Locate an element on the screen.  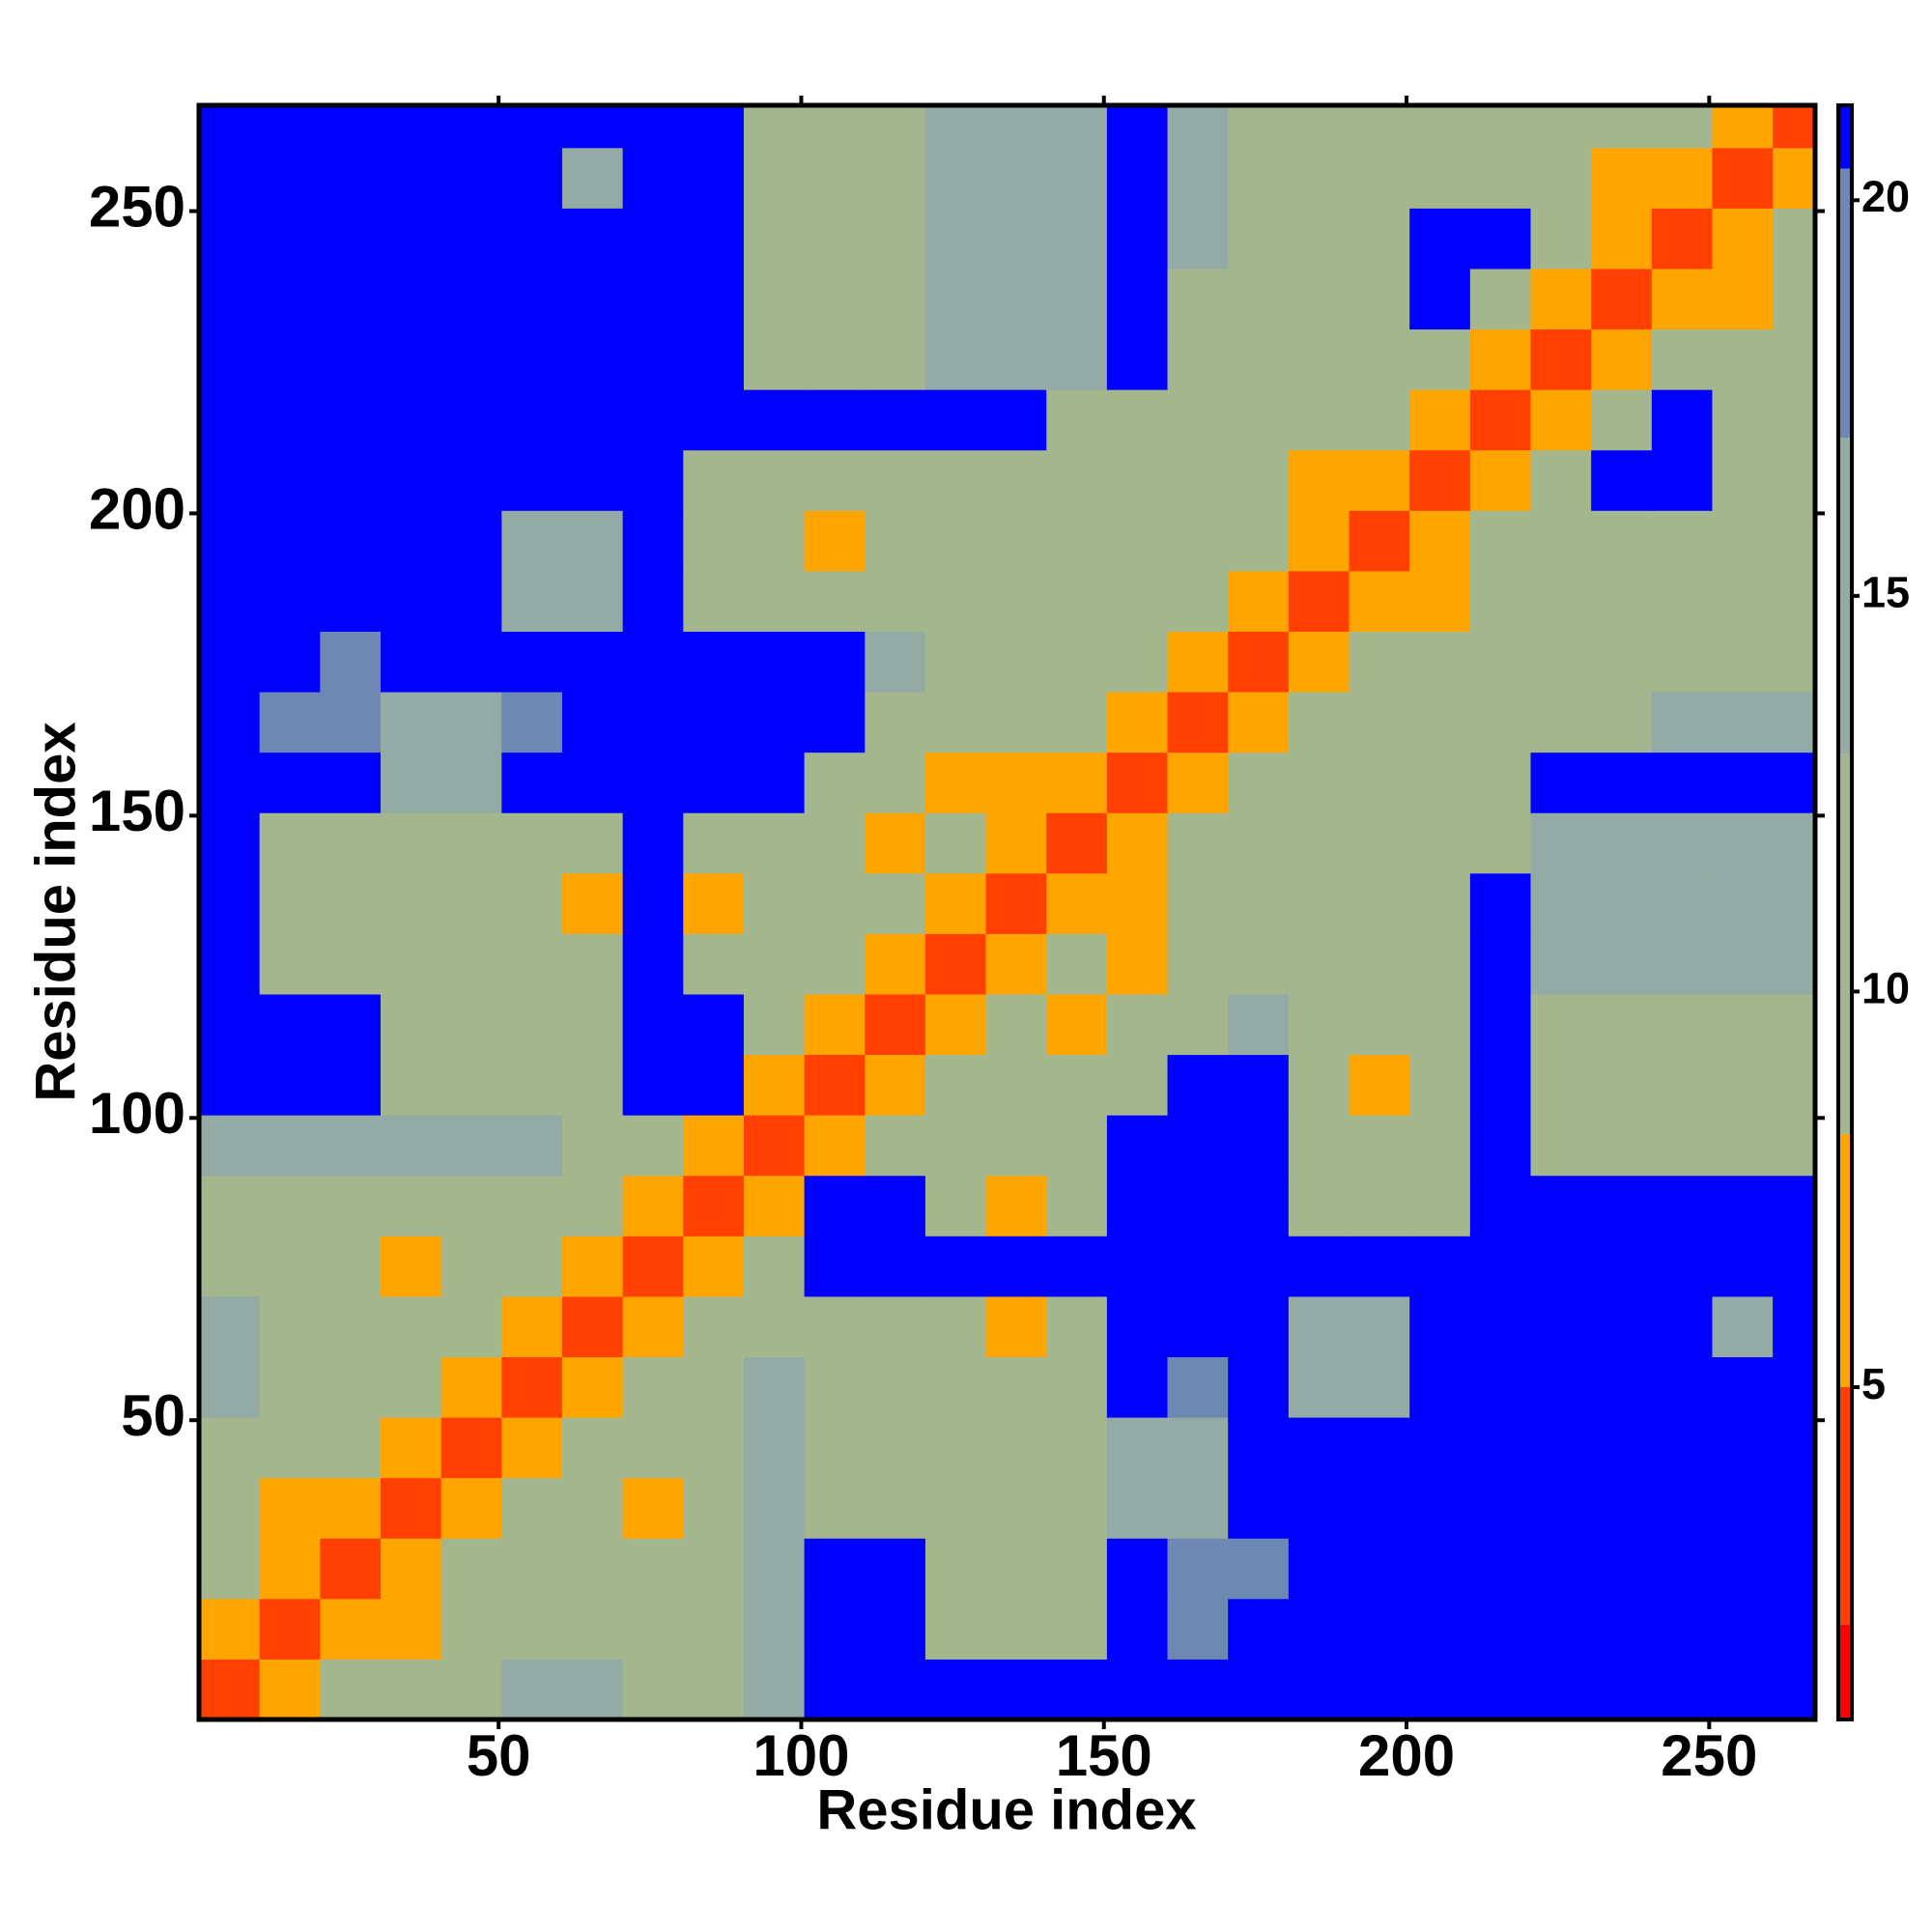
colorbar-segment is located at coordinates (1845, 303).